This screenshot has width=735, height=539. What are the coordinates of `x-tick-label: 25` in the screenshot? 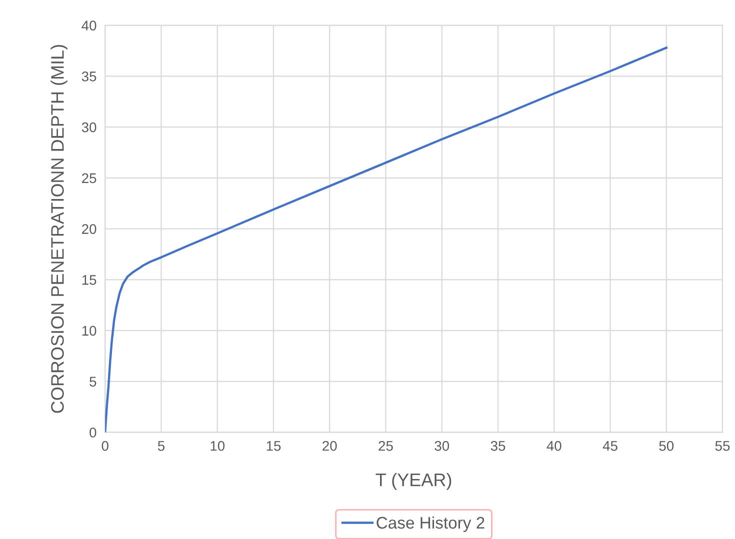 It's located at (385, 445).